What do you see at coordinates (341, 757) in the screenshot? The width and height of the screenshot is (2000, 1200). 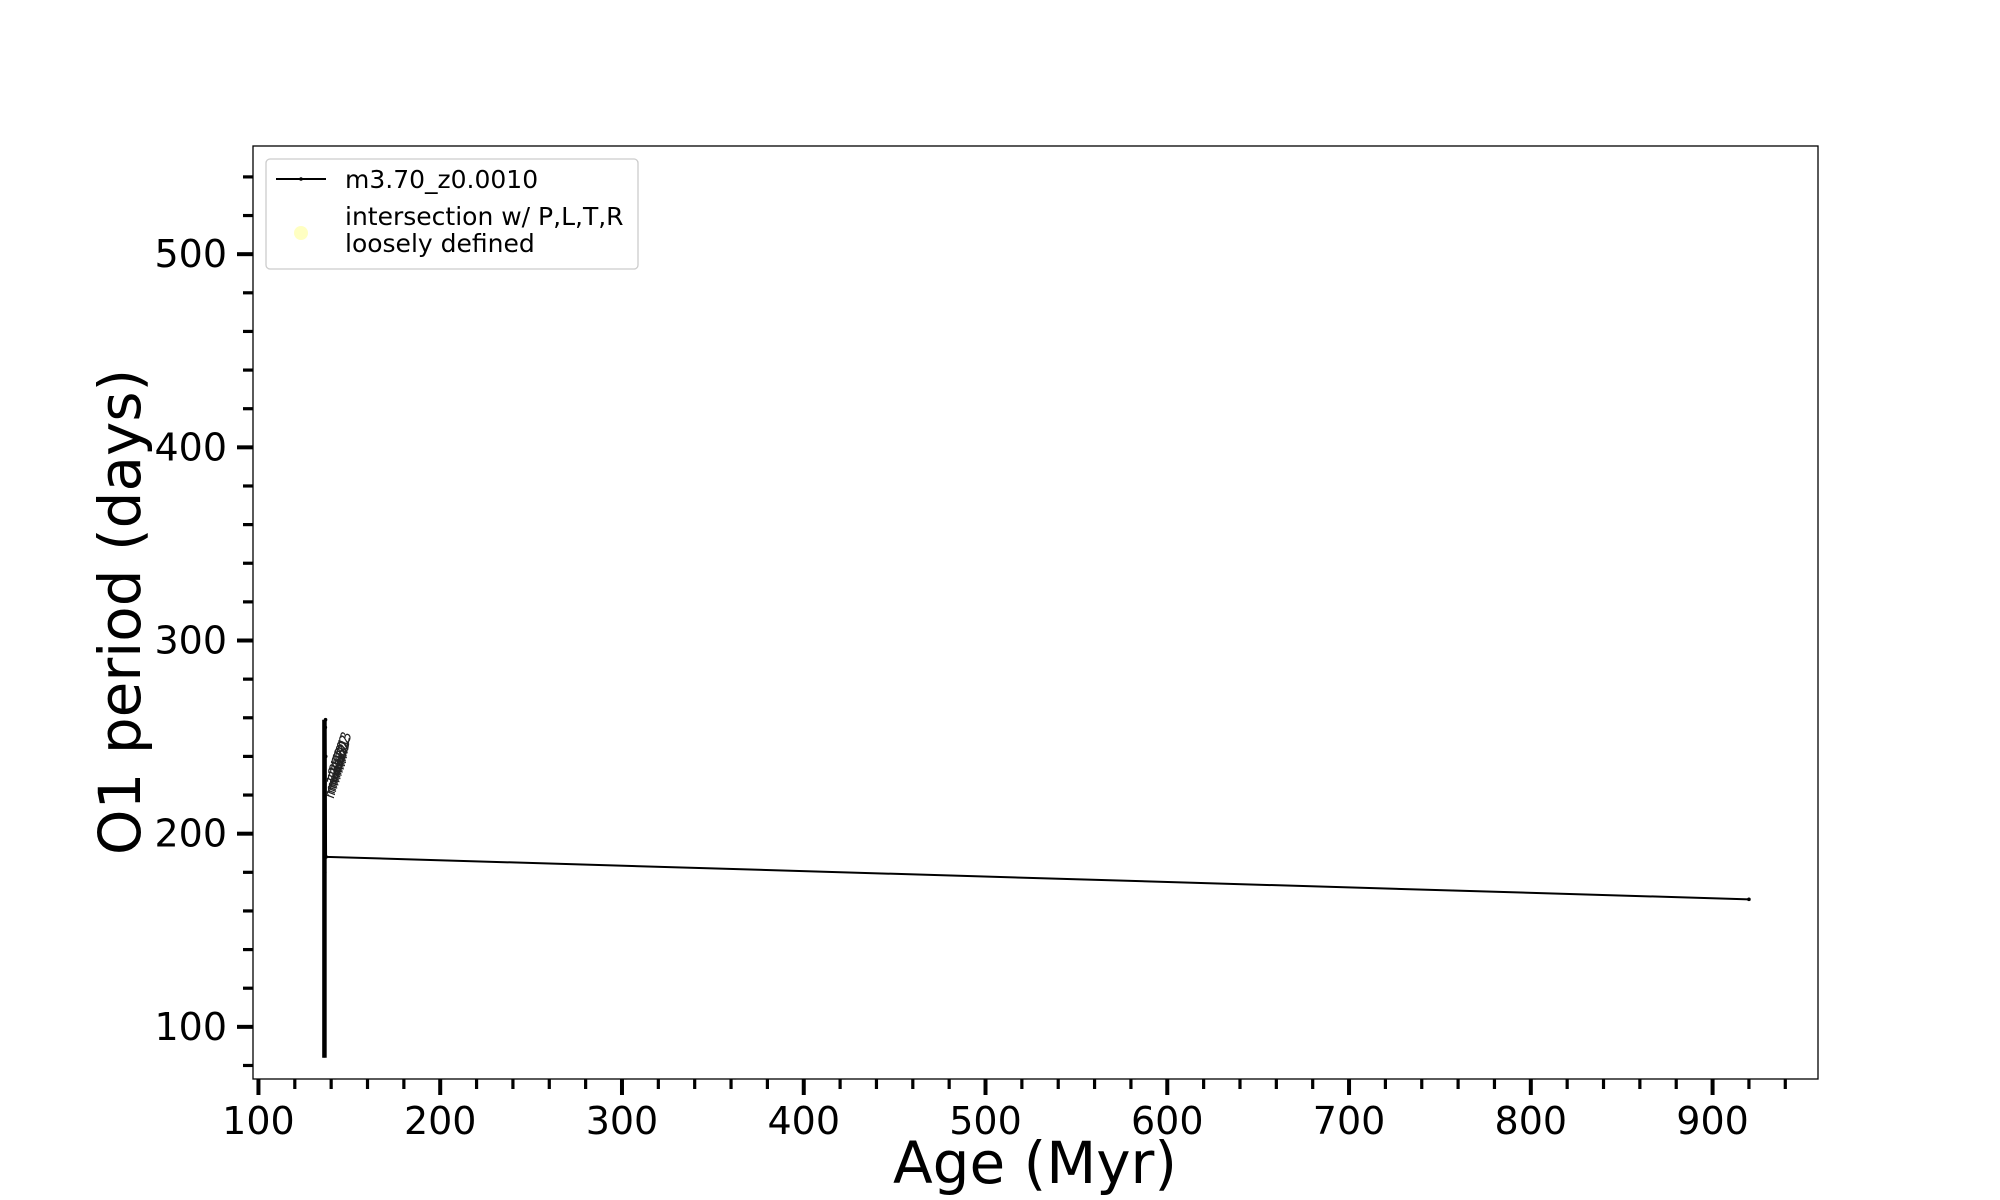 I see `point-label: m20` at bounding box center [341, 757].